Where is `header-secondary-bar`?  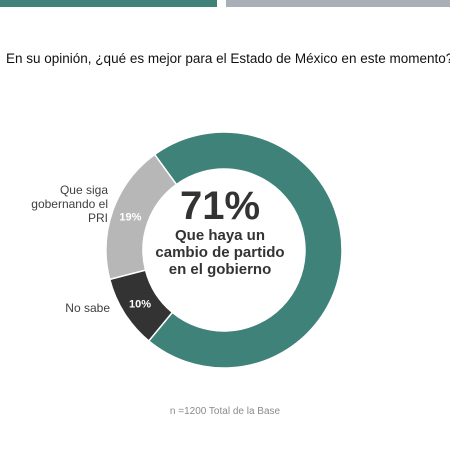
header-secondary-bar is located at coordinates (338, 3).